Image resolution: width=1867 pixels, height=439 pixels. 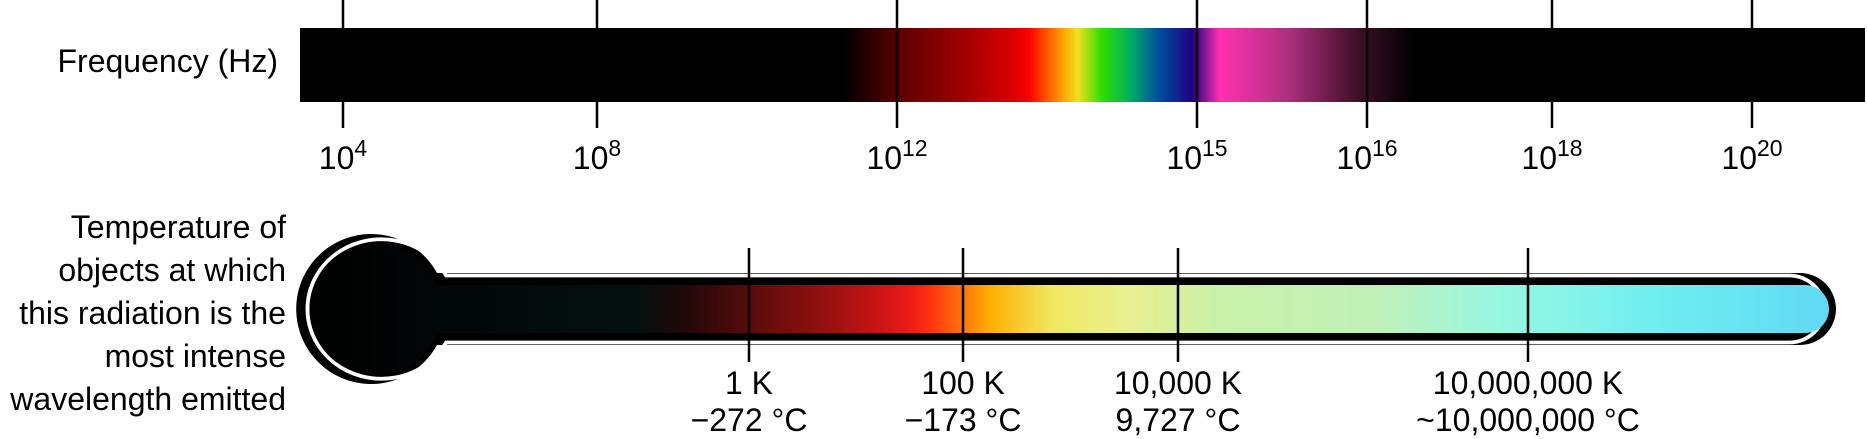 What do you see at coordinates (1528, 420) in the screenshot?
I see `celsius-value: ~10,000,000 °C` at bounding box center [1528, 420].